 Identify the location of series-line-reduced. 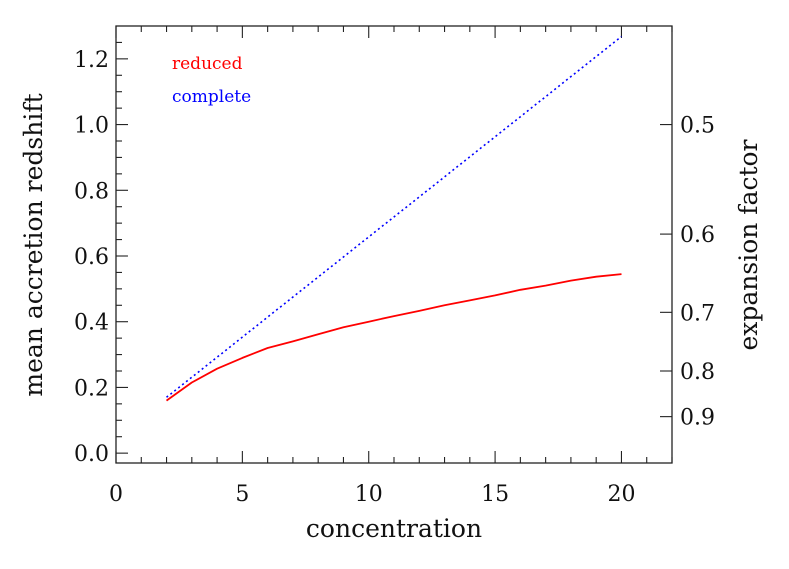
(393, 337).